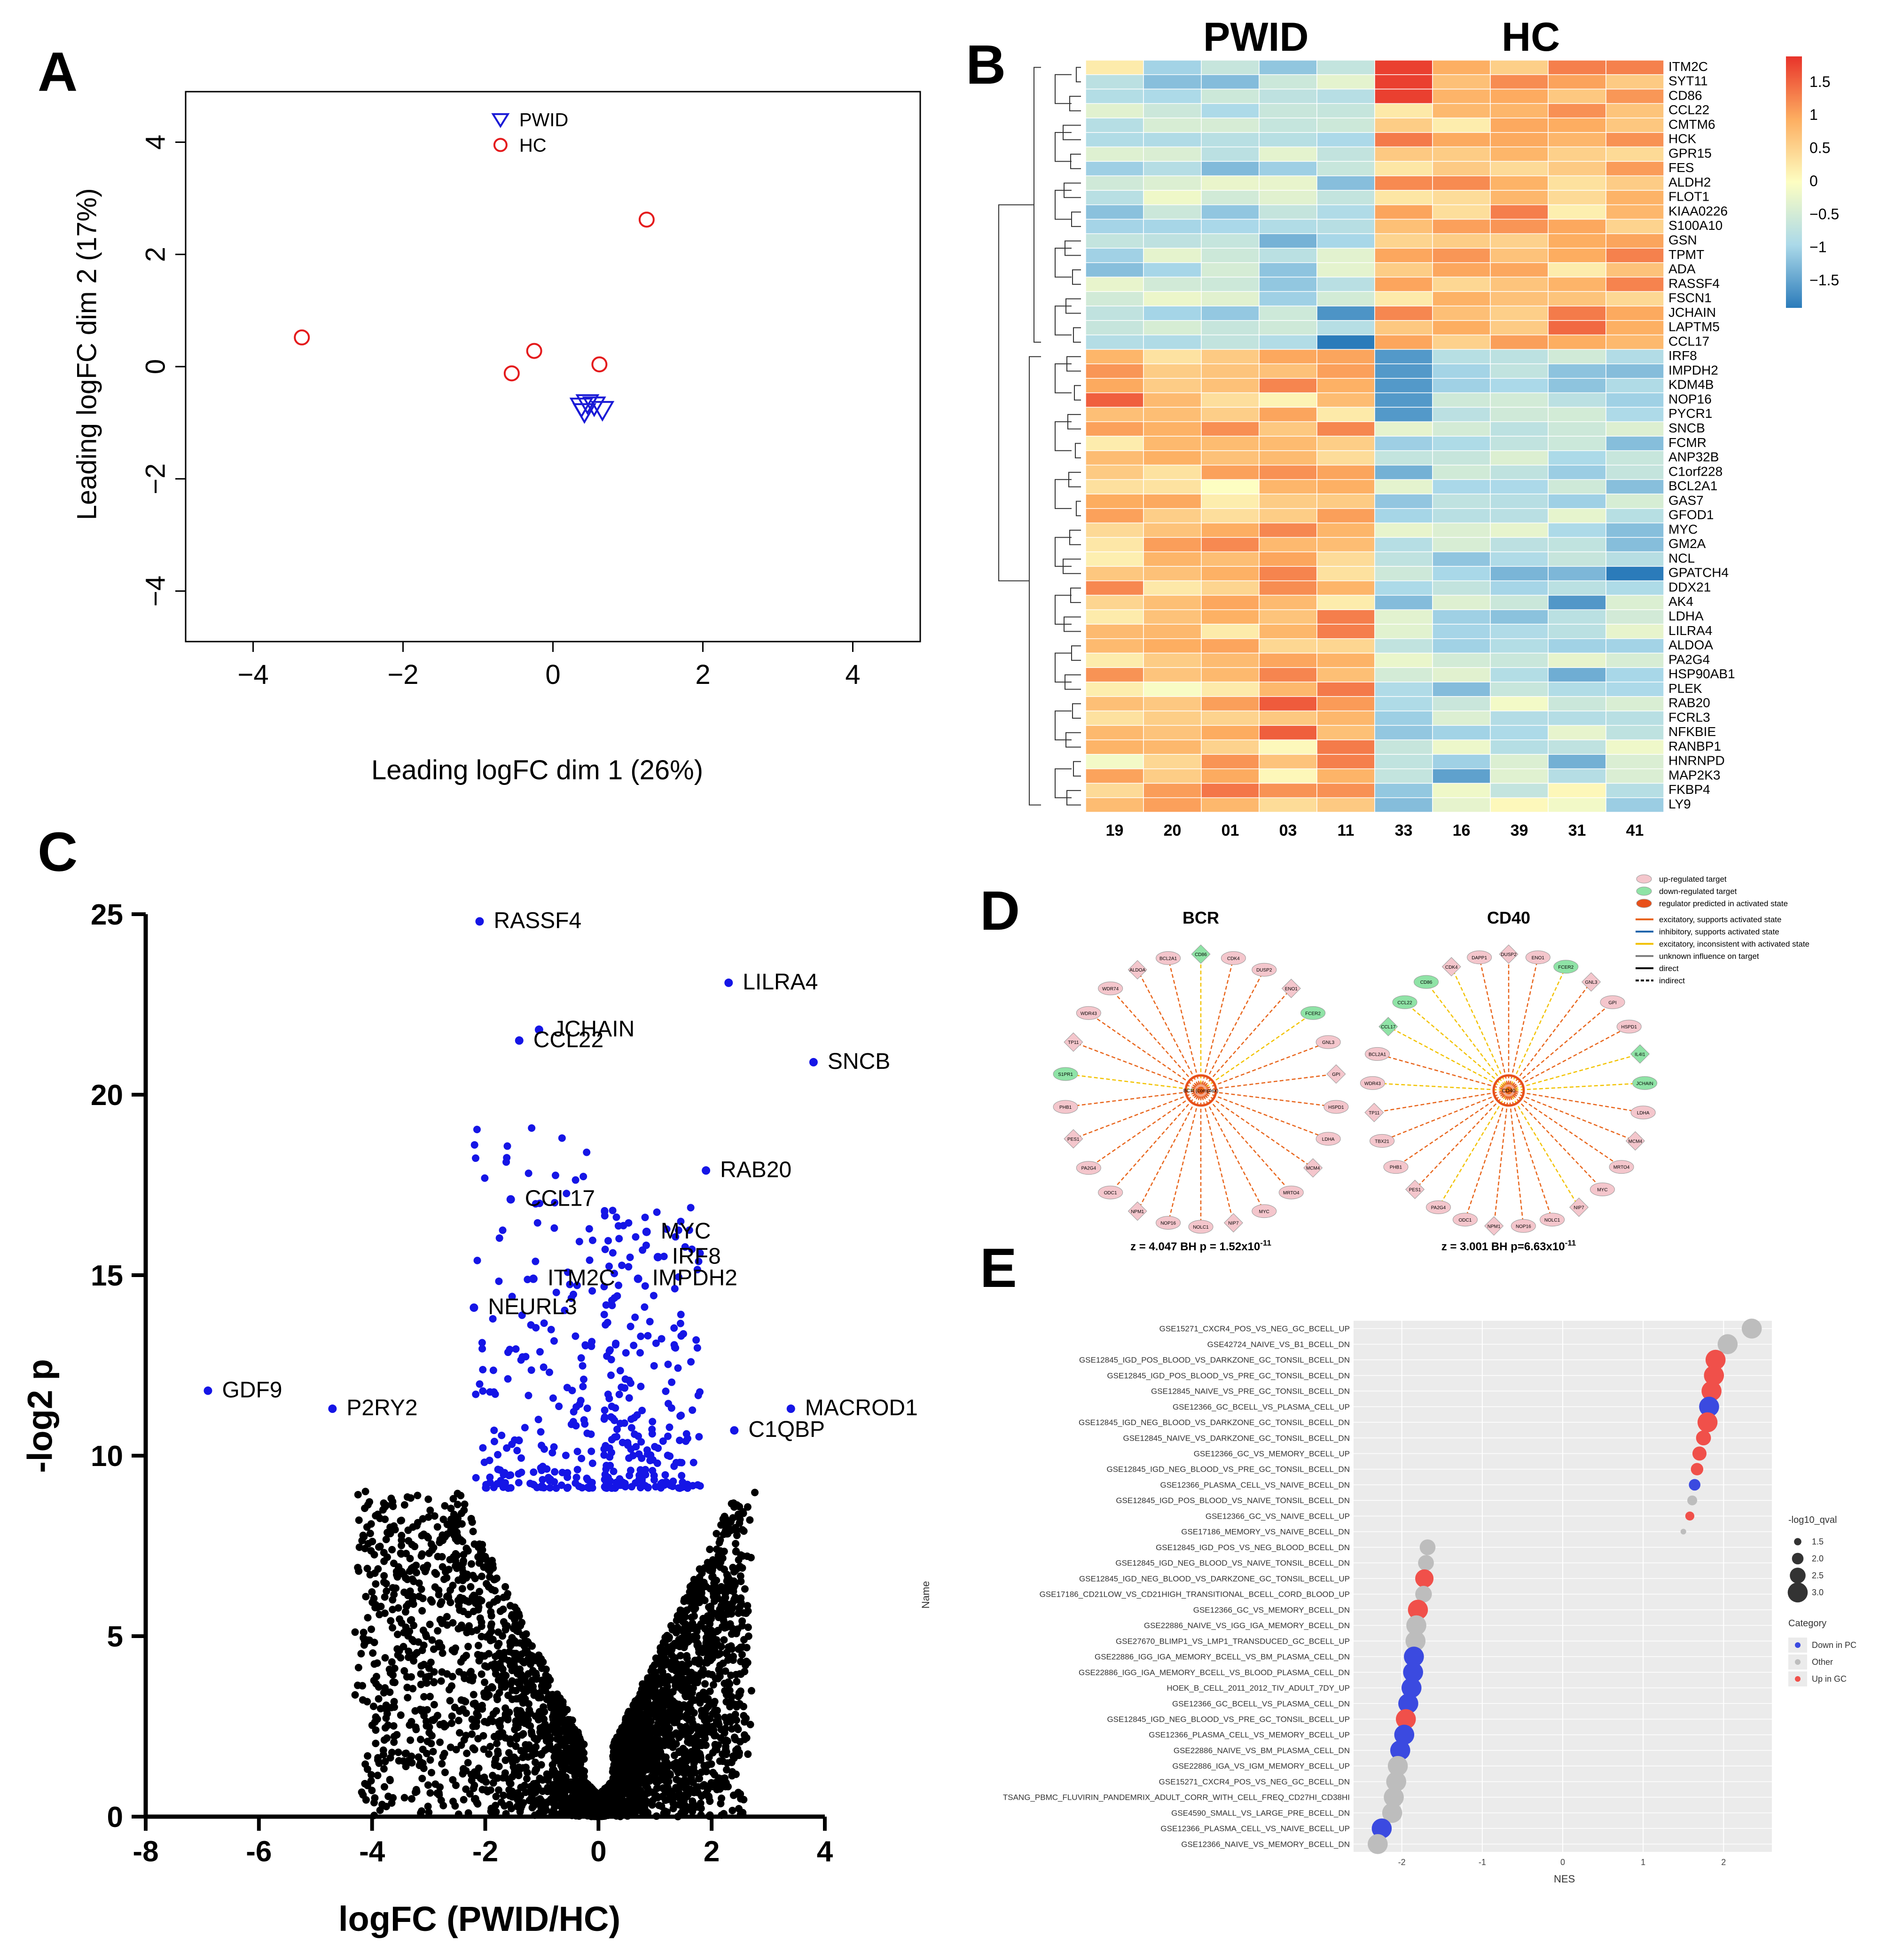 The image size is (1895, 1960). Describe the element at coordinates (500, 120) in the screenshot. I see `legend-pwid-marker` at that location.